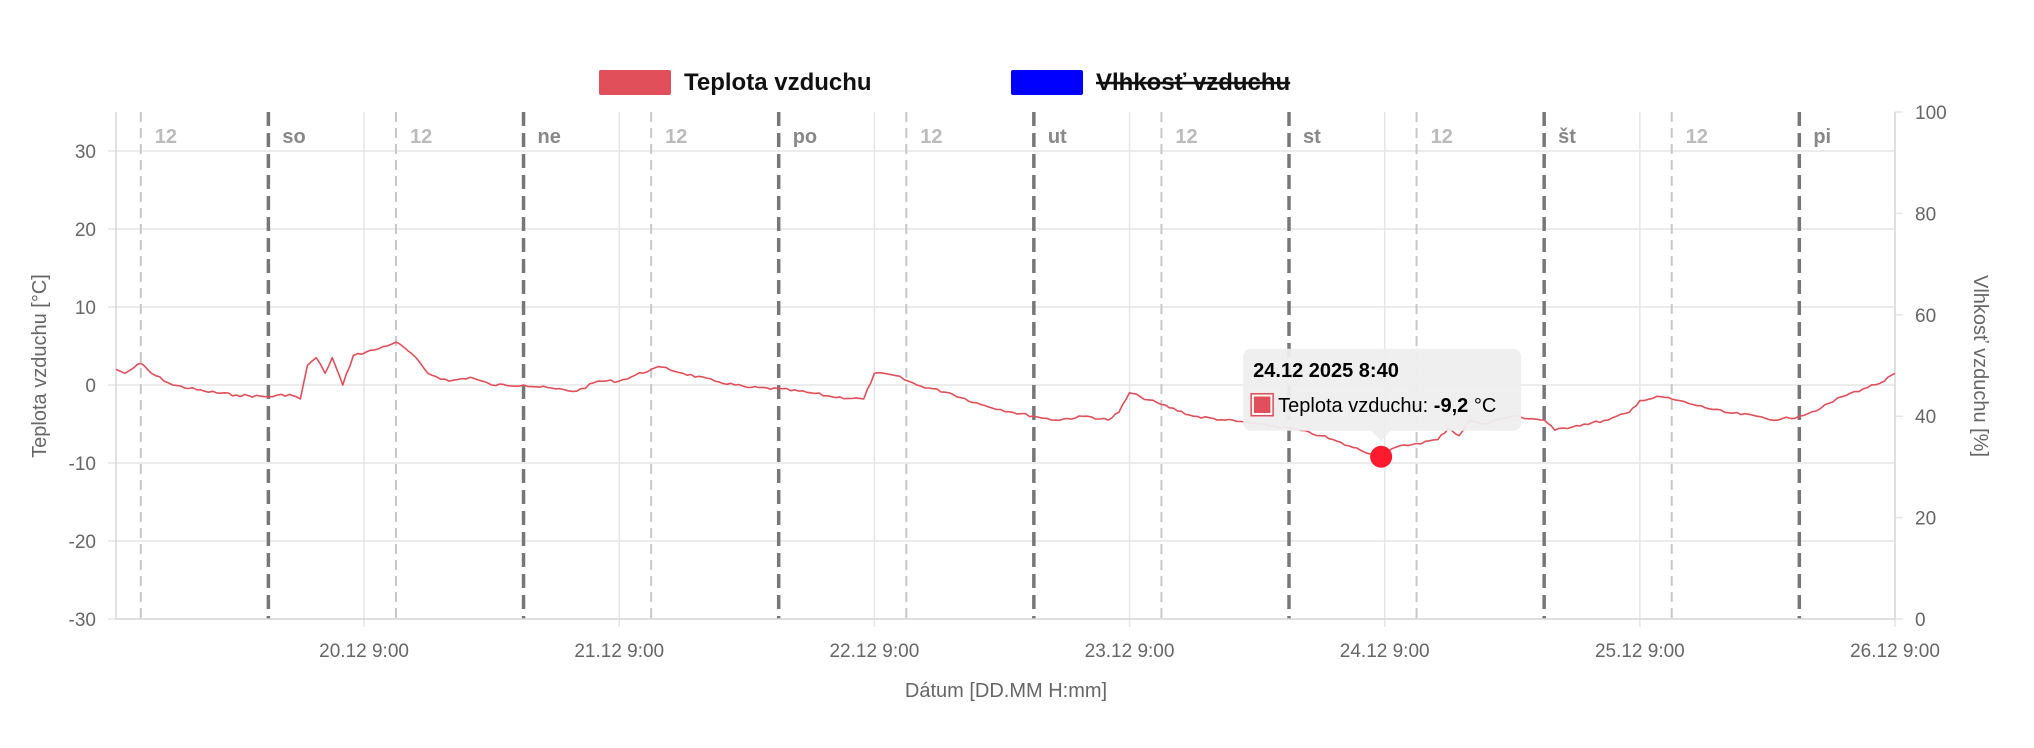  What do you see at coordinates (85, 308) in the screenshot?
I see `y-tick-label-left: 10` at bounding box center [85, 308].